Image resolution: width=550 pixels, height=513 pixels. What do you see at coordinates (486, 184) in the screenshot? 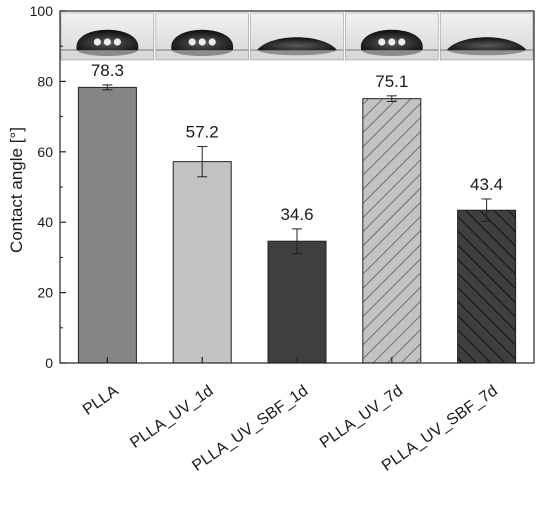
I see `value-label: 43.4` at bounding box center [486, 184].